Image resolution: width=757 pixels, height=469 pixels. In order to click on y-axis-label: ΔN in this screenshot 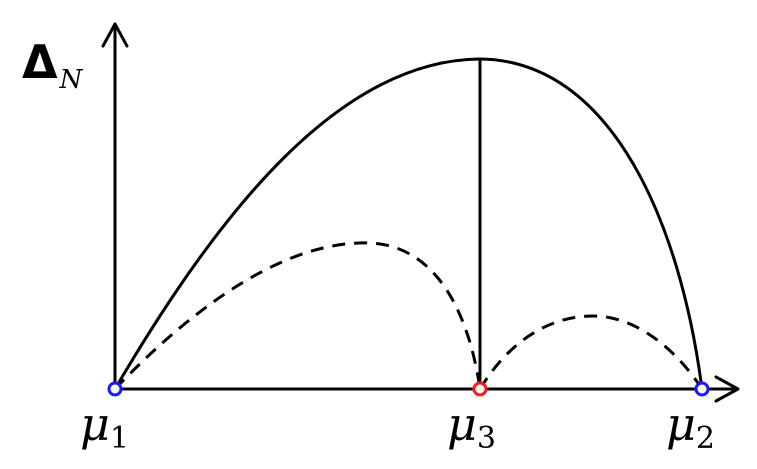, I will do `click(53, 65)`.